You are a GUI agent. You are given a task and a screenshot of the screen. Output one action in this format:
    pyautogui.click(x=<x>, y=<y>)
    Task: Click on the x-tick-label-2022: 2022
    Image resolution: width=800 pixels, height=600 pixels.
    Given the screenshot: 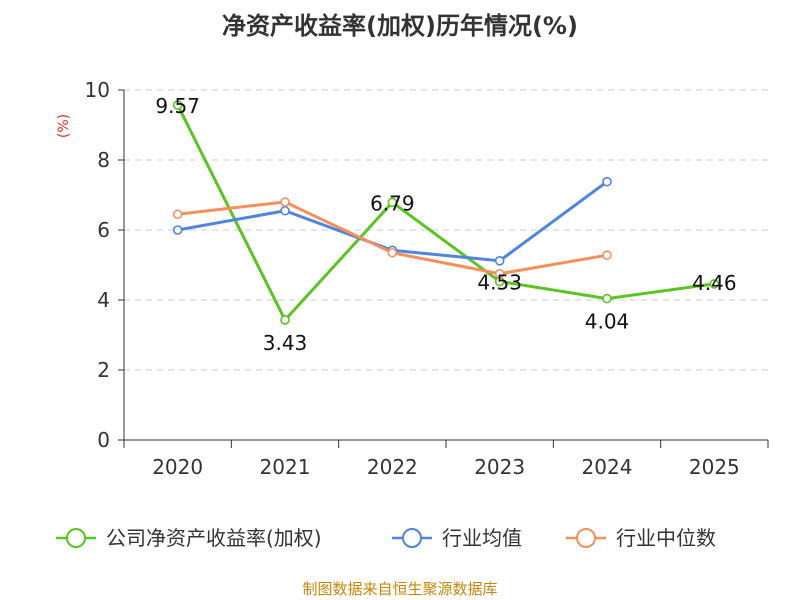 What is the action you would take?
    pyautogui.click(x=392, y=467)
    